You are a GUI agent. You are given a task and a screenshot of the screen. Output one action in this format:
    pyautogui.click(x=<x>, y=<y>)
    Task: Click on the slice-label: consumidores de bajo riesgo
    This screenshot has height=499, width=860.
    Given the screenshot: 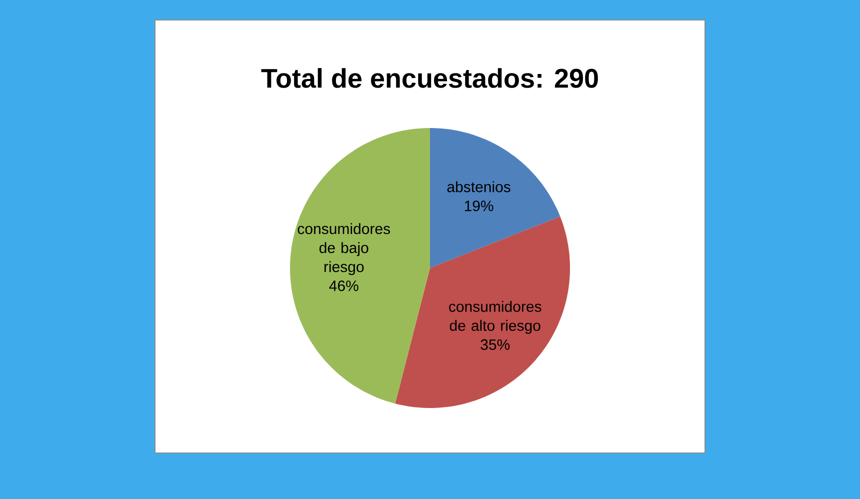 What is the action you would take?
    pyautogui.click(x=344, y=249)
    